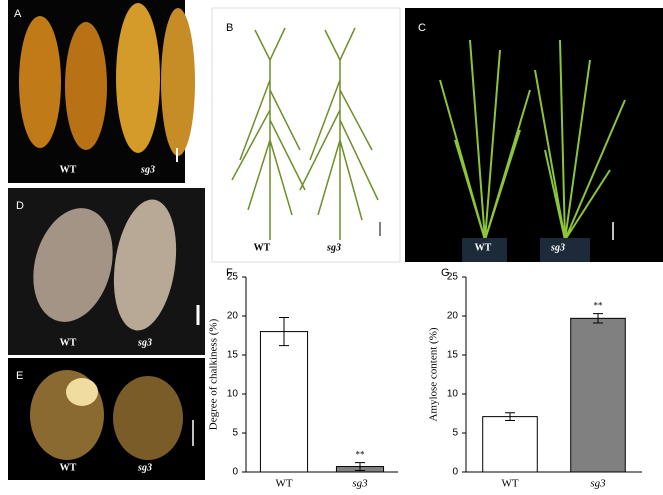  Describe the element at coordinates (532, 150) in the screenshot. I see `plants-c` at that location.